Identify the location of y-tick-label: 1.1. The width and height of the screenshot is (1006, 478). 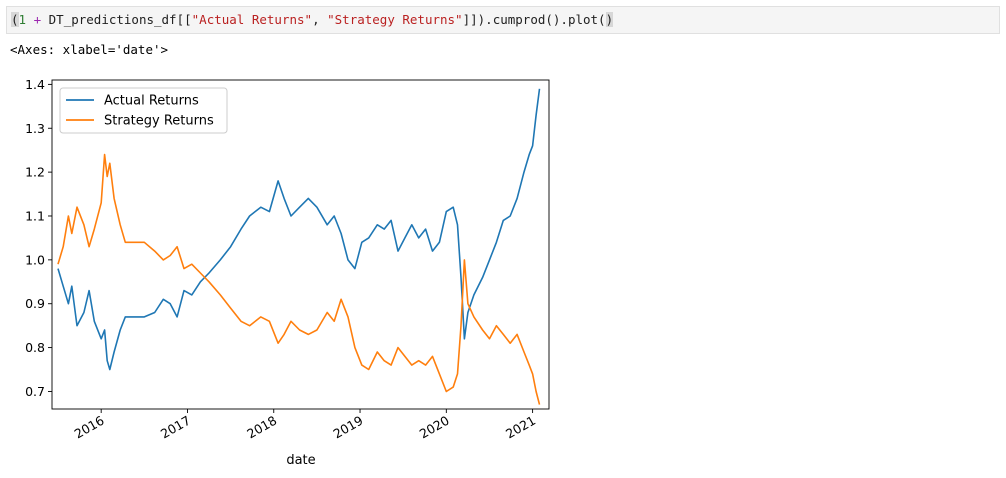
(35, 215).